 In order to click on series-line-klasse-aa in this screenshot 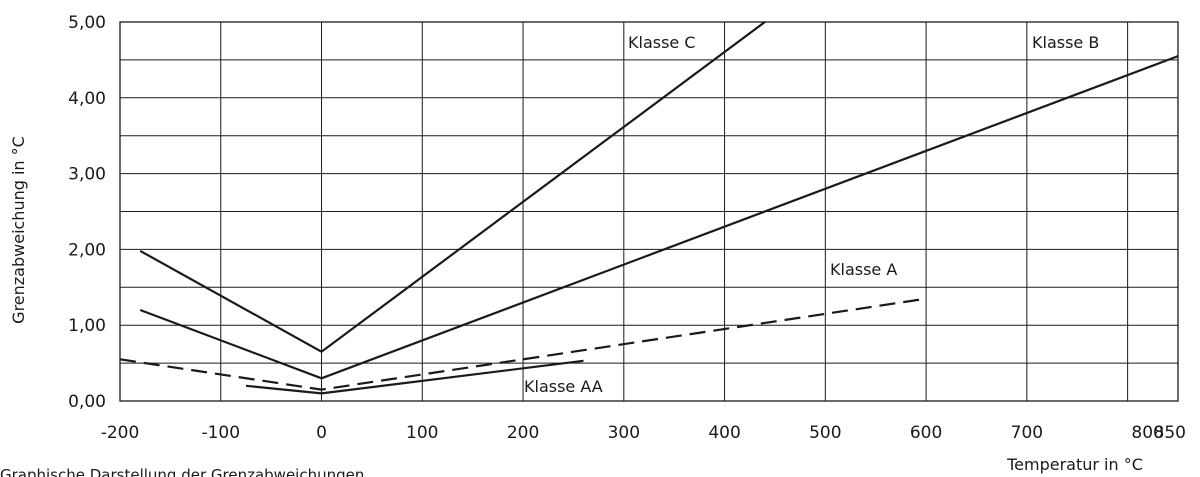, I will do `click(414, 377)`.